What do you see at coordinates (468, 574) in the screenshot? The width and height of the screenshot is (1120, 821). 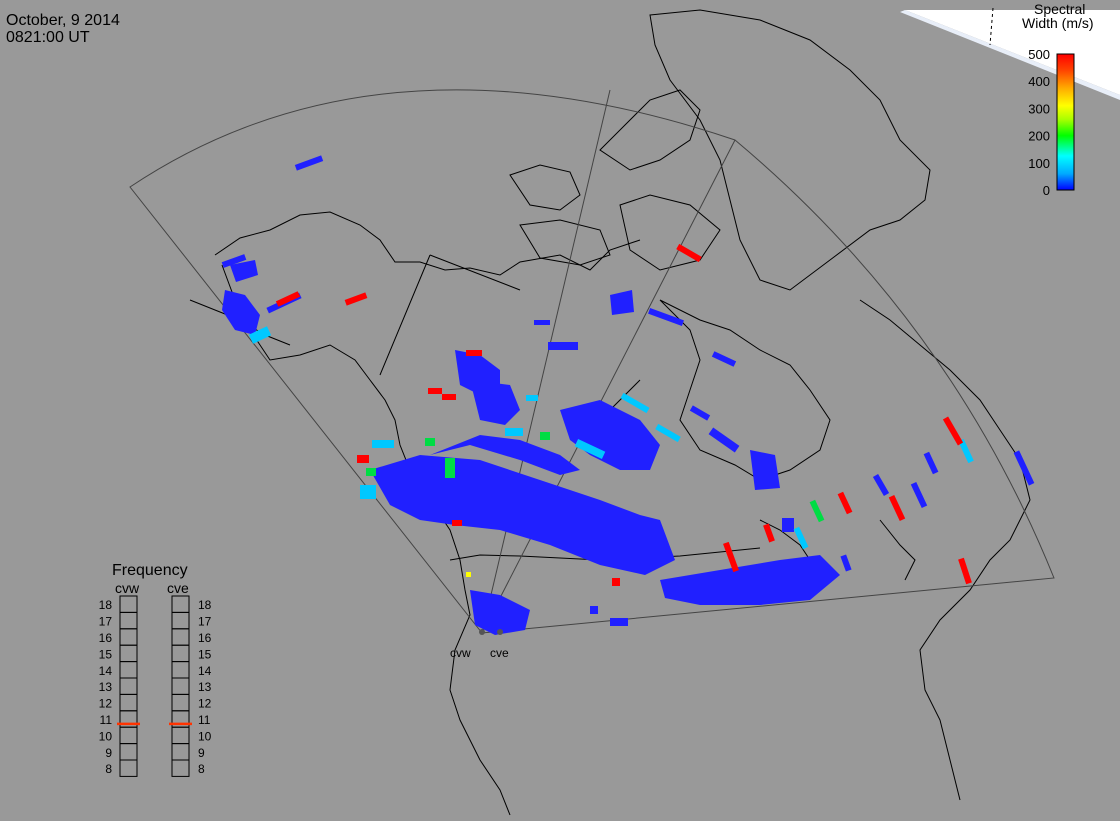 I see `echo-yellow` at bounding box center [468, 574].